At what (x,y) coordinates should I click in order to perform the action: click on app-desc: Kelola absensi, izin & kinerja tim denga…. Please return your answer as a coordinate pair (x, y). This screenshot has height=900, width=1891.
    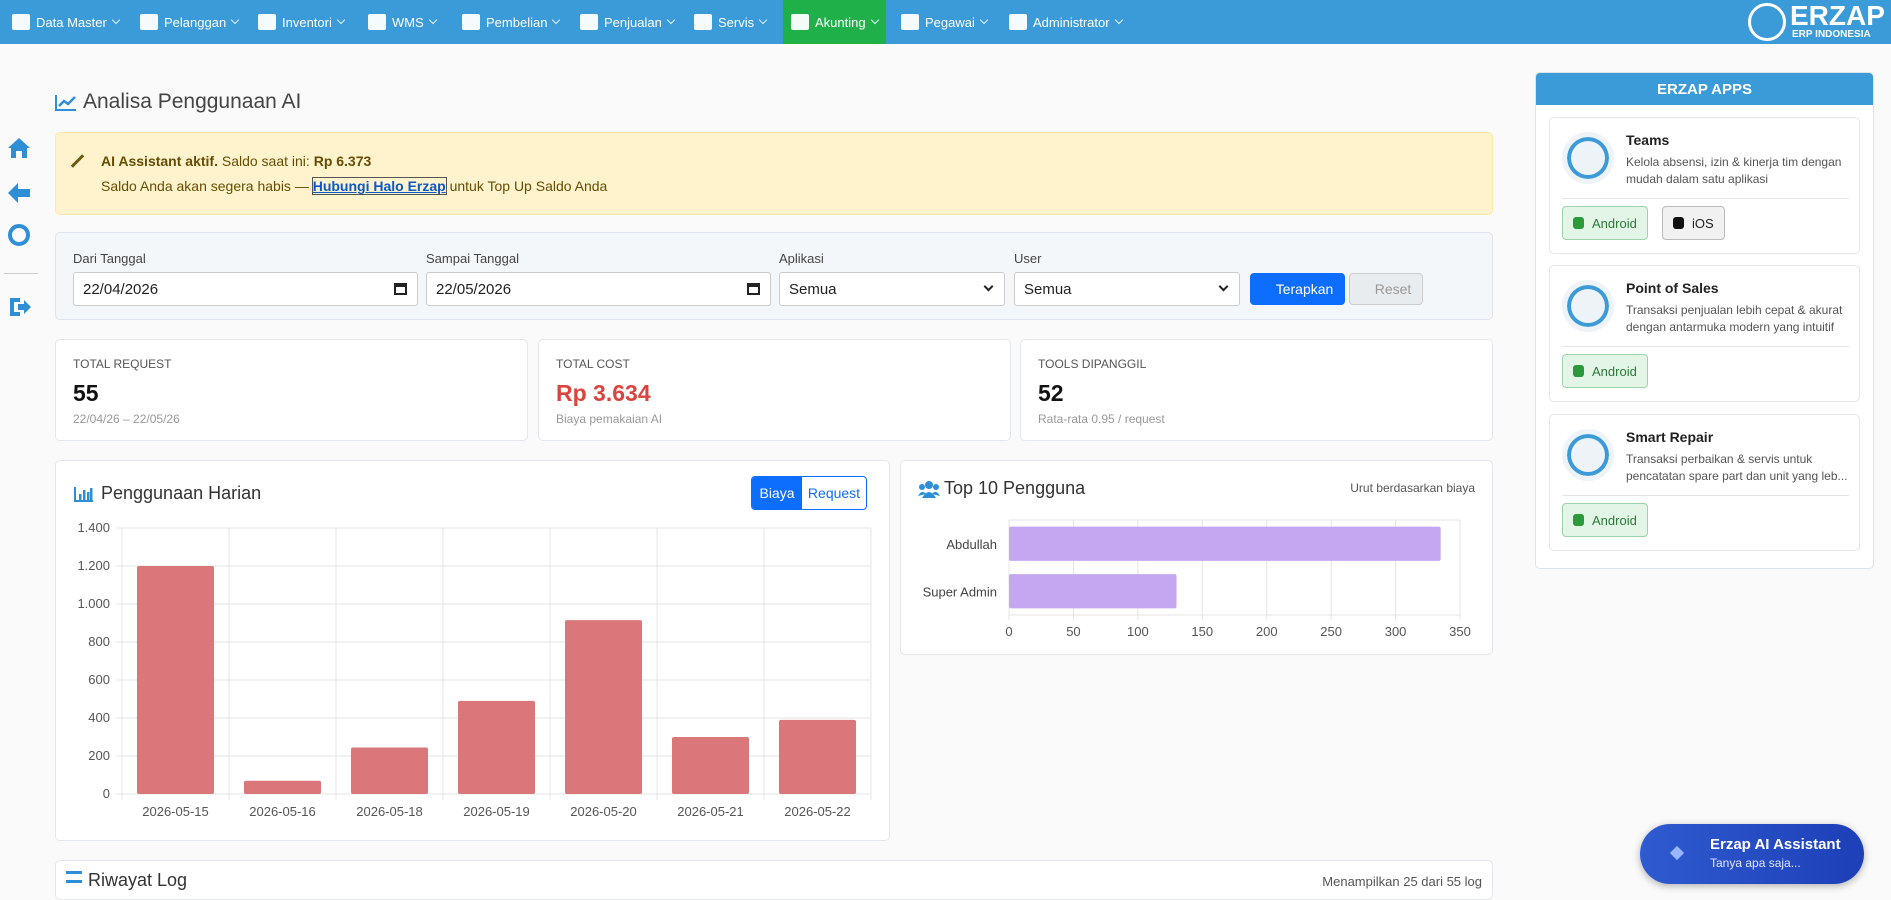
    Looking at the image, I should click on (1734, 170).